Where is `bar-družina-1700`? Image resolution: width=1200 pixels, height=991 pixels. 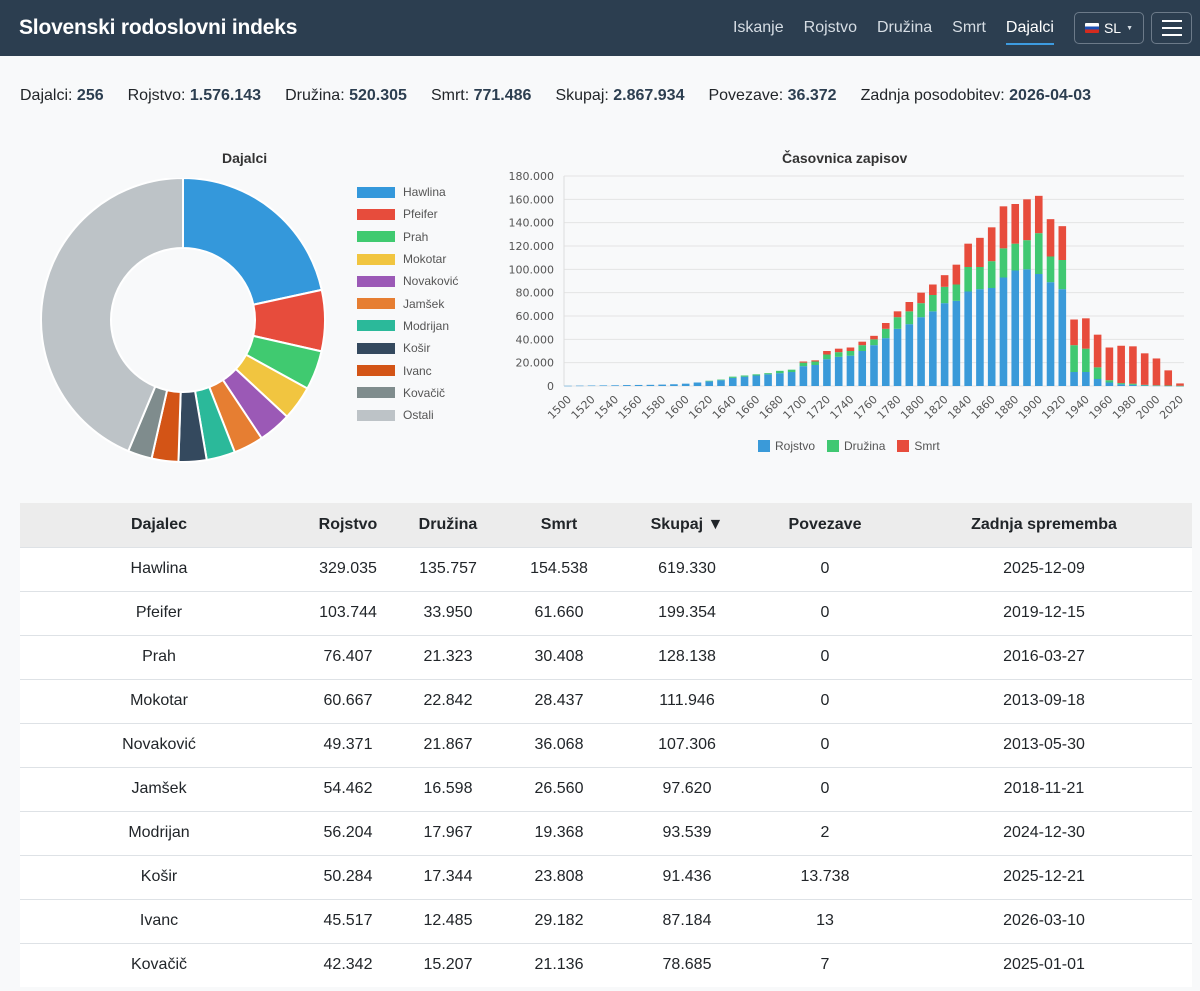 bar-družina-1700 is located at coordinates (803, 364).